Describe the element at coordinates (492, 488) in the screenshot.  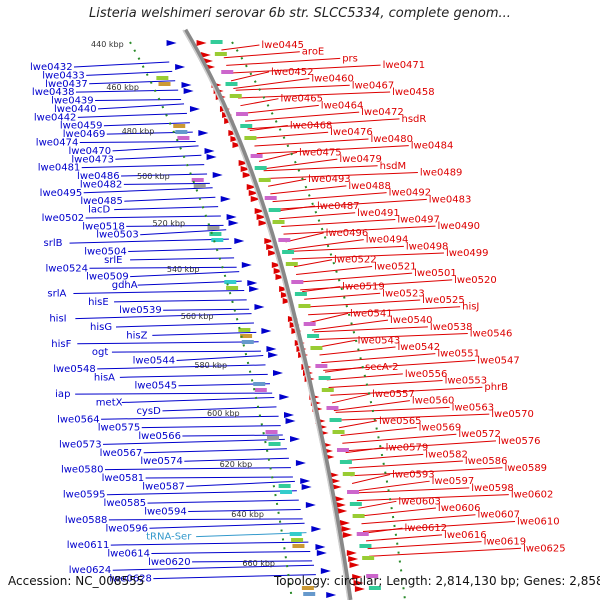
I see `reverse-gene-label: lwe0598` at that location.